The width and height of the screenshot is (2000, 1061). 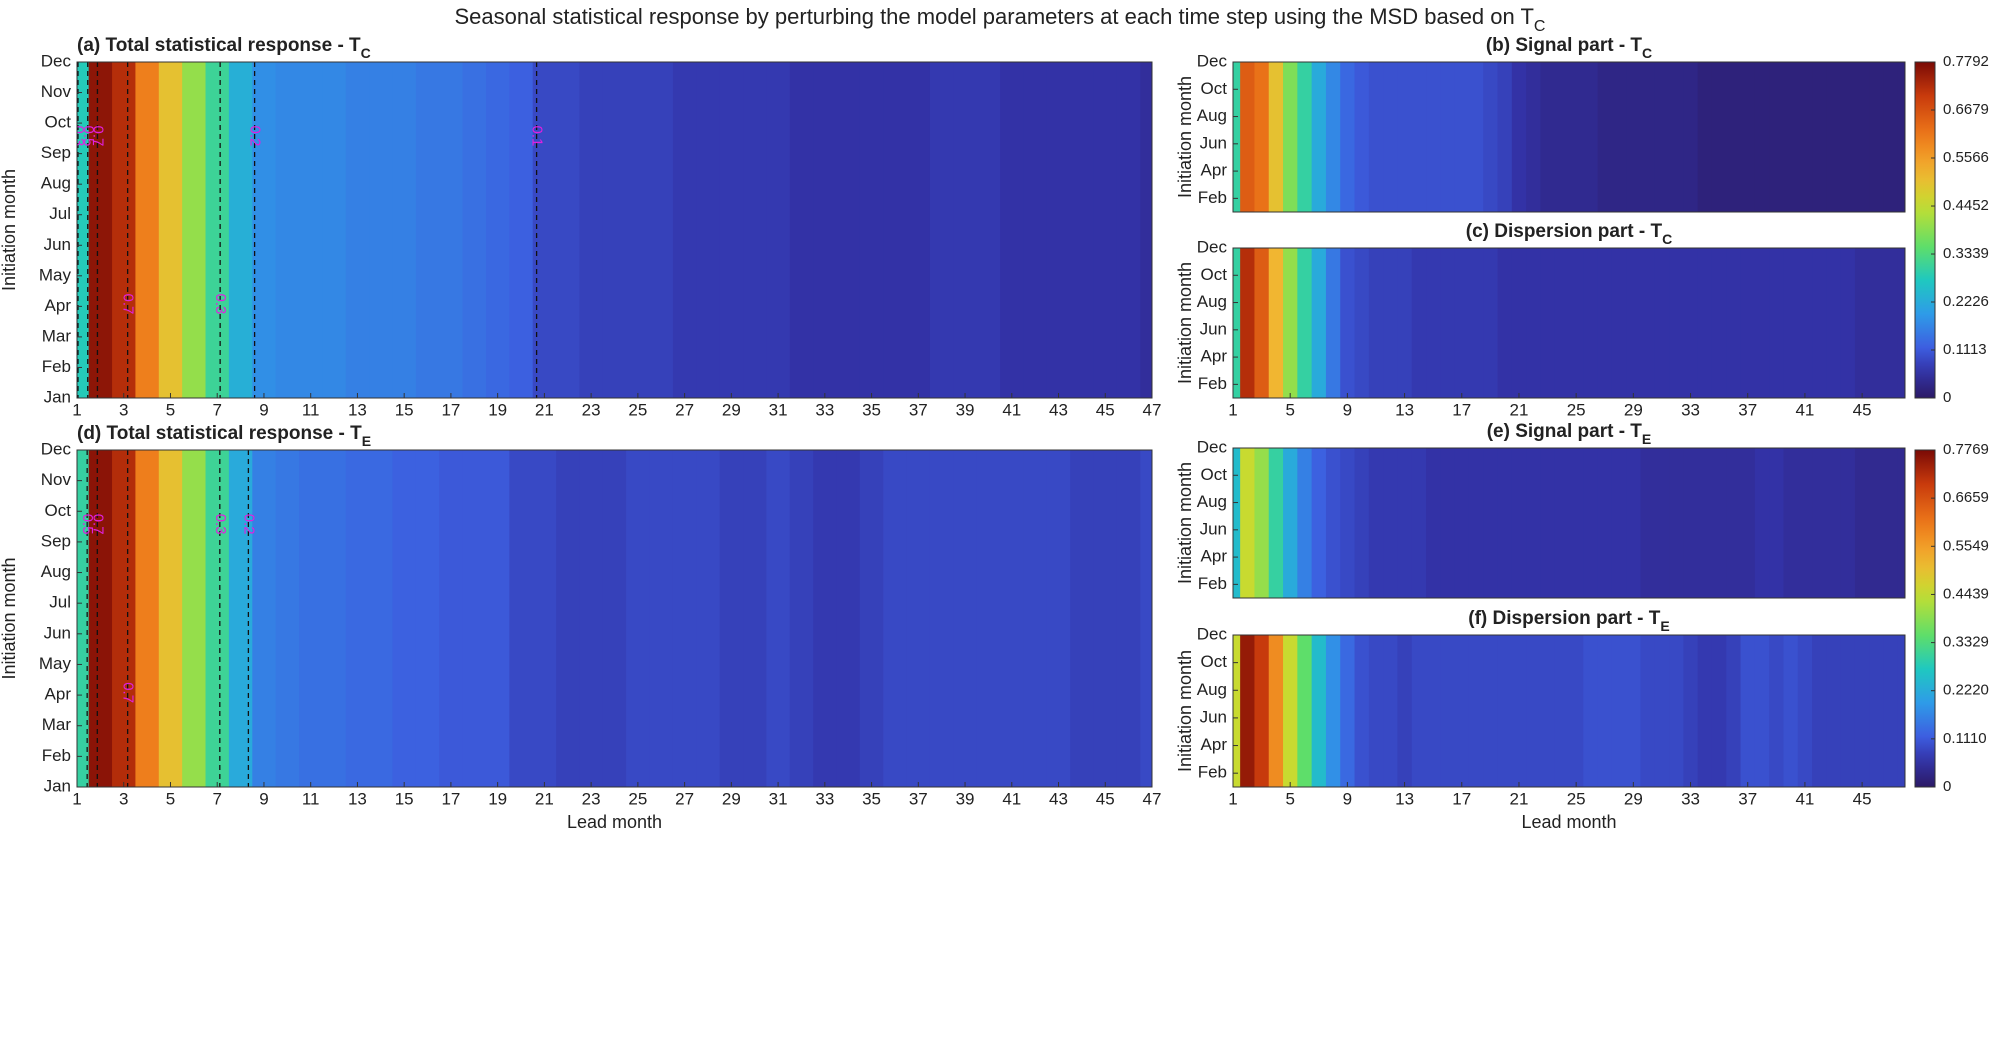 What do you see at coordinates (57, 785) in the screenshot?
I see `y-tick-label: Jan` at bounding box center [57, 785].